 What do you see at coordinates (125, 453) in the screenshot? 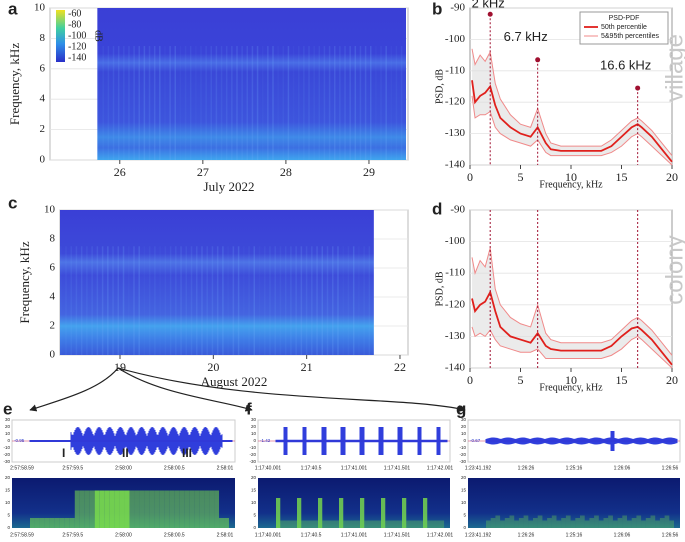
I see `call-label: II` at bounding box center [125, 453].